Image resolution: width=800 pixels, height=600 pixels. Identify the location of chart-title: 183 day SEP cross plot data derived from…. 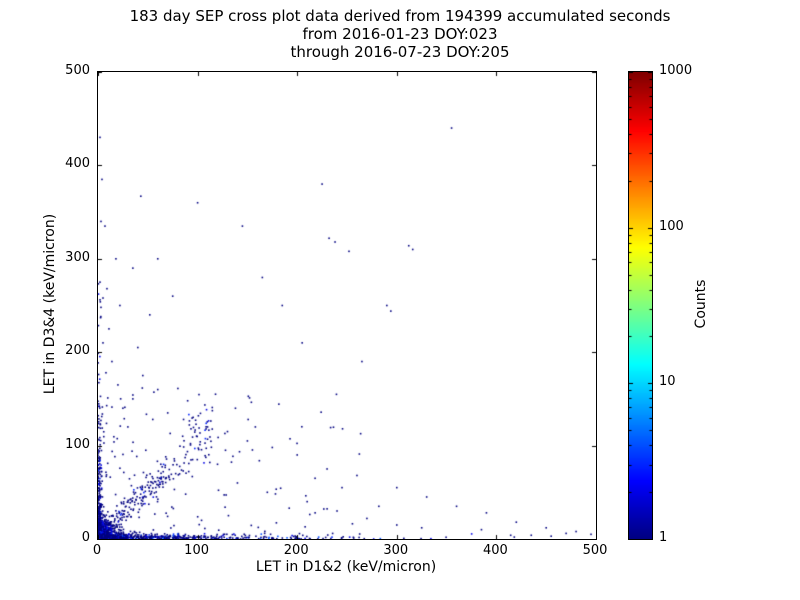
(400, 16).